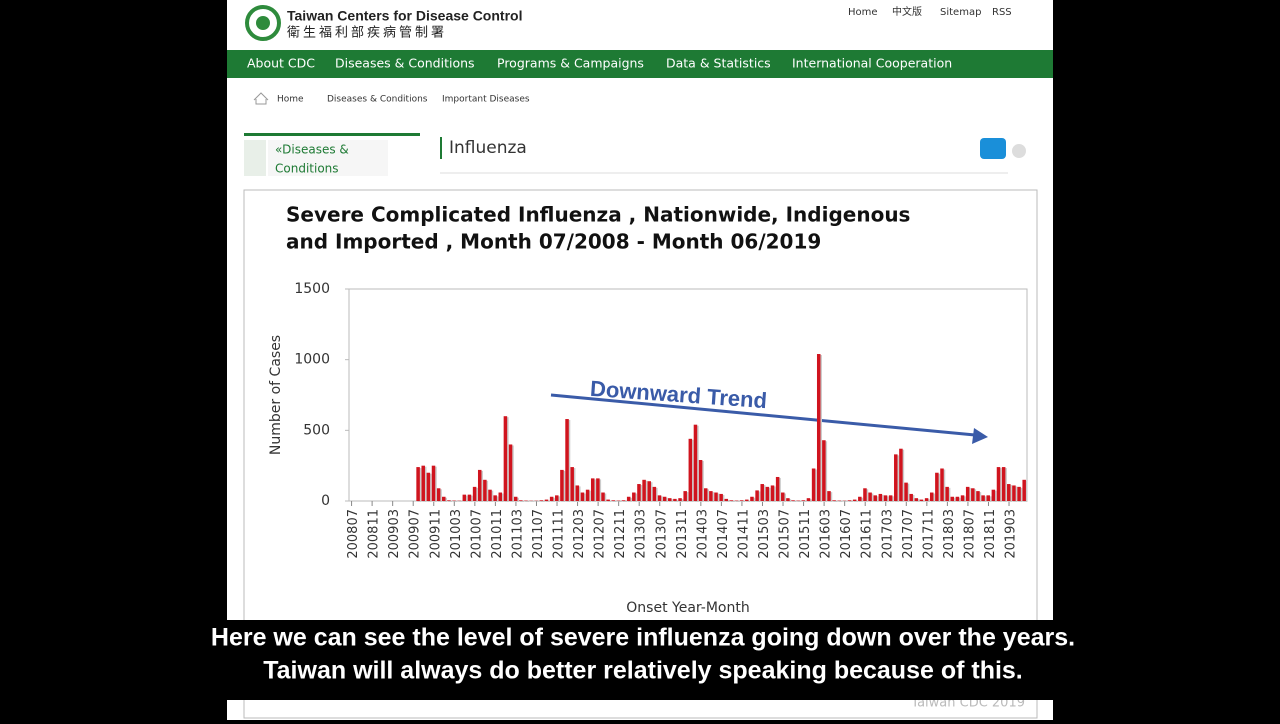  Describe the element at coordinates (456, 534) in the screenshot. I see `x-tick-label: 201003` at that location.